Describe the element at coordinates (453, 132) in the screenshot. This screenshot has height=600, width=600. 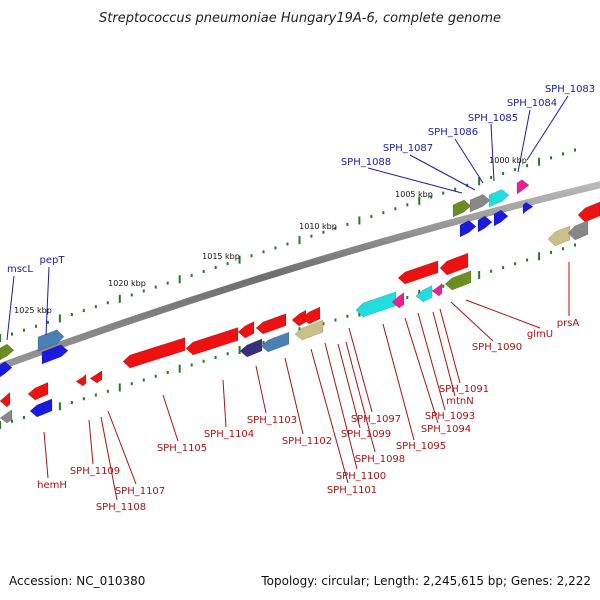
I see `gene-label: SPH_1086` at that location.